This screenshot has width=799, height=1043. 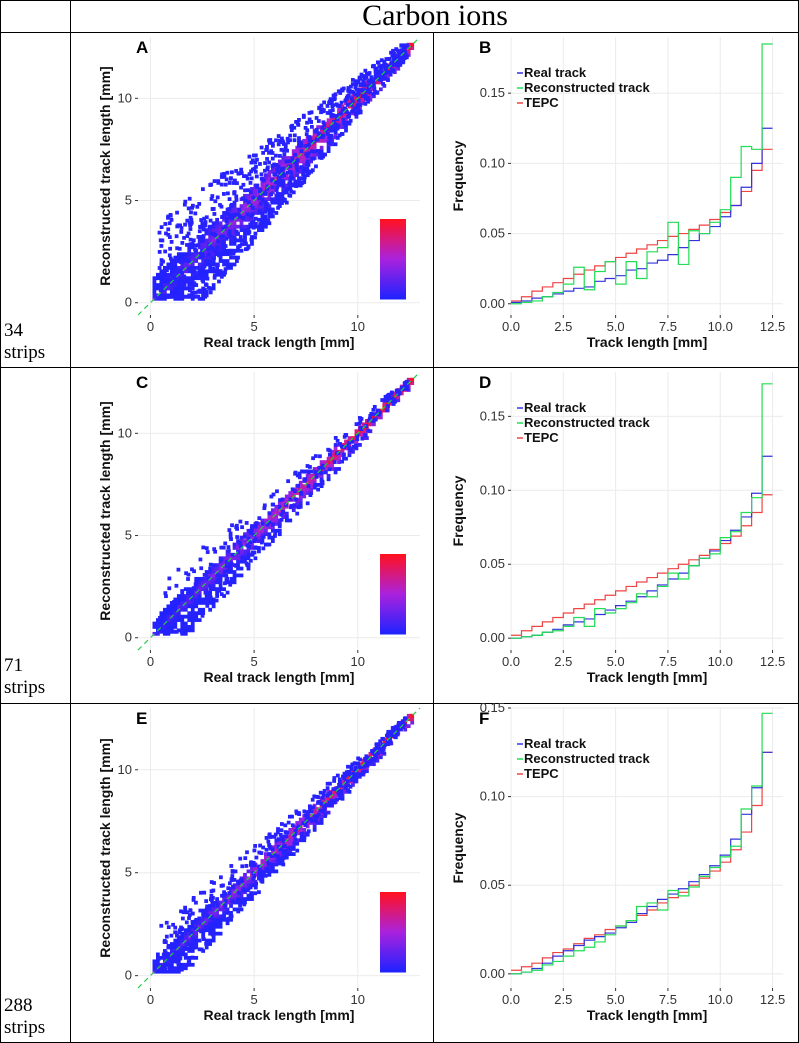 I want to click on series-real-track-line, so click(x=642, y=215).